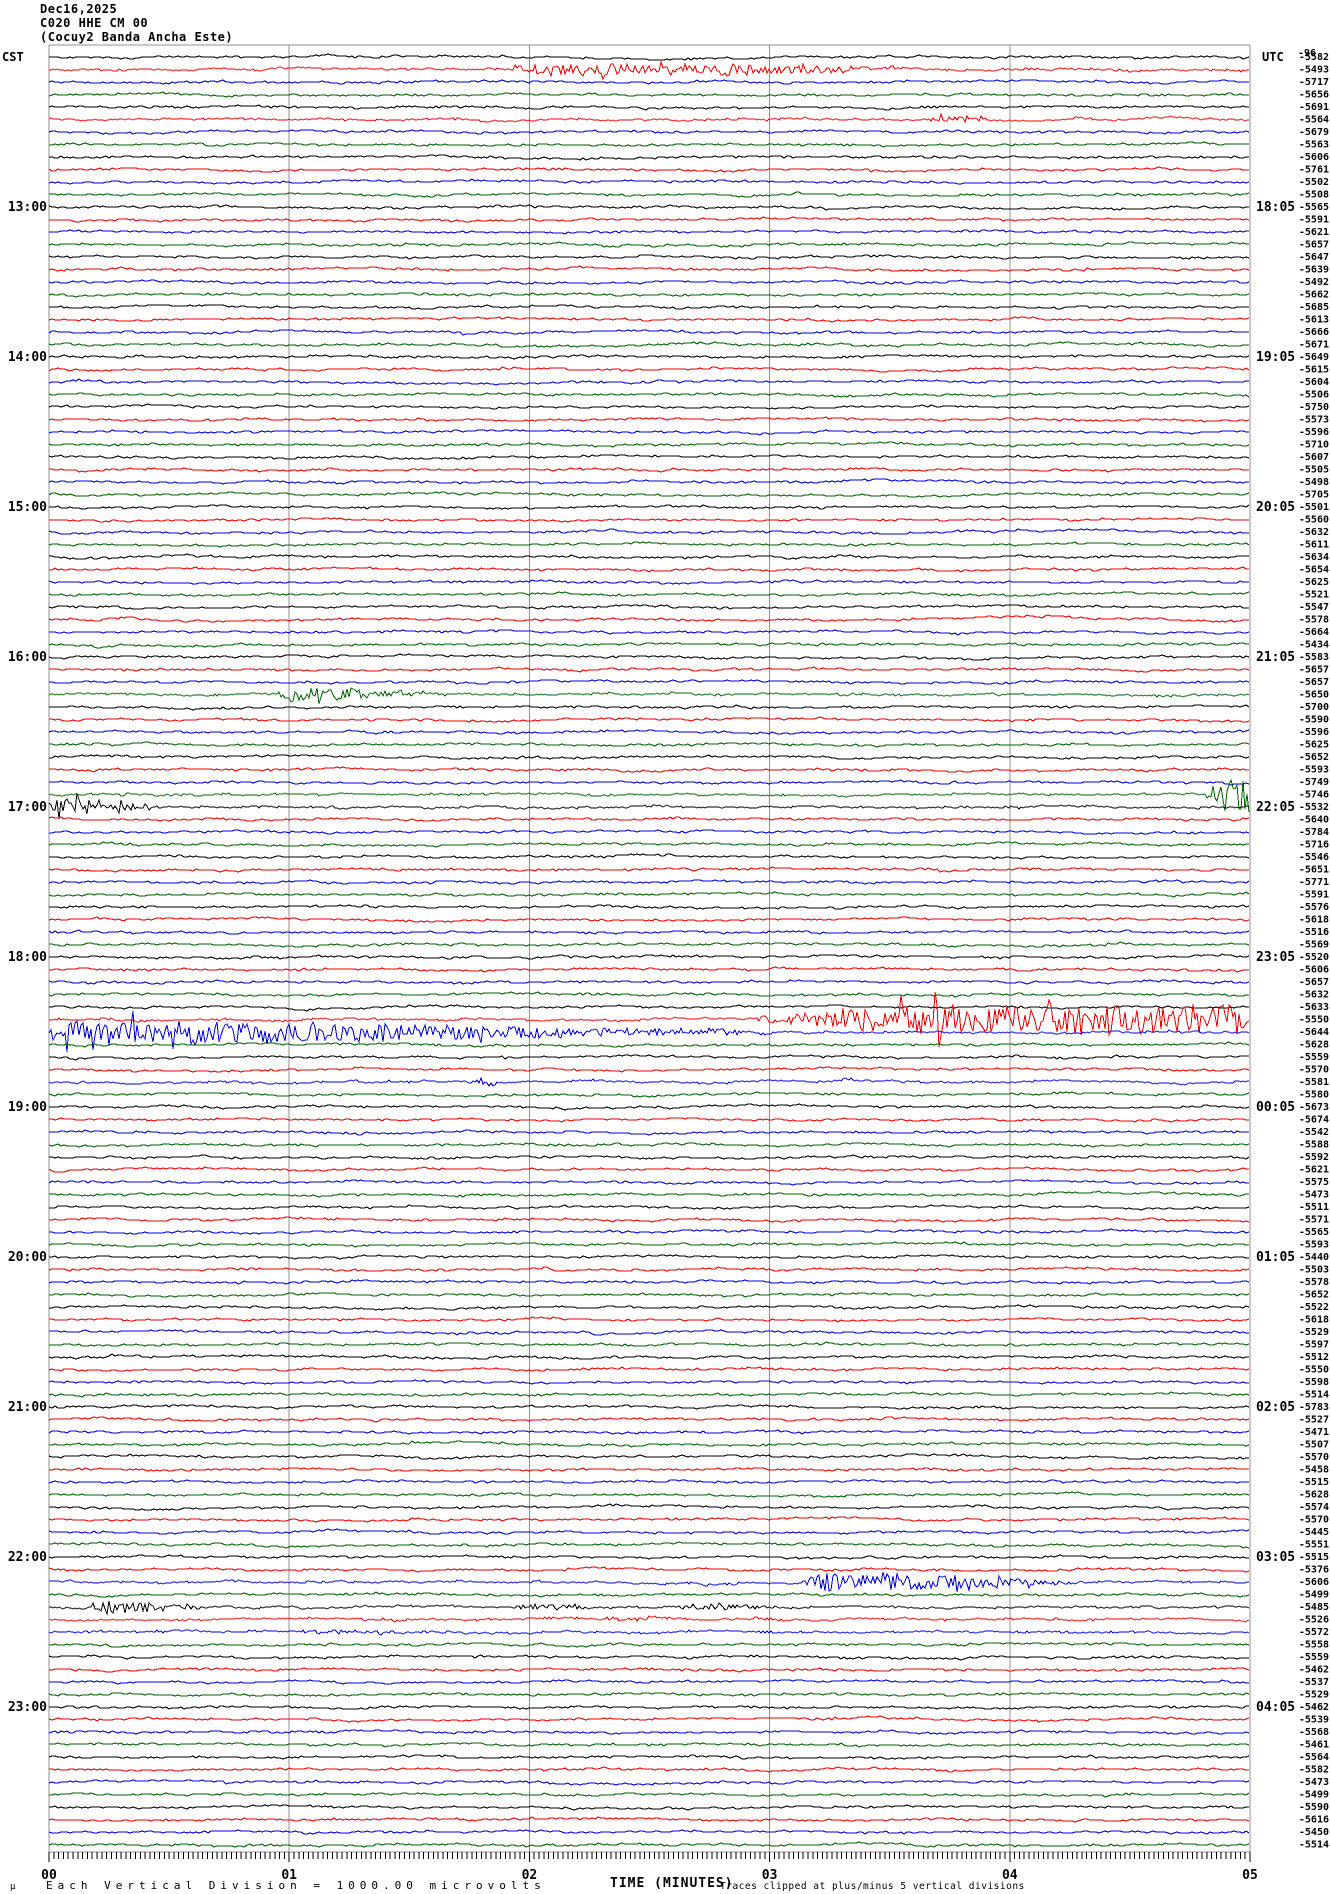  I want to click on trace-offset-value: -5445, so click(1314, 1532).